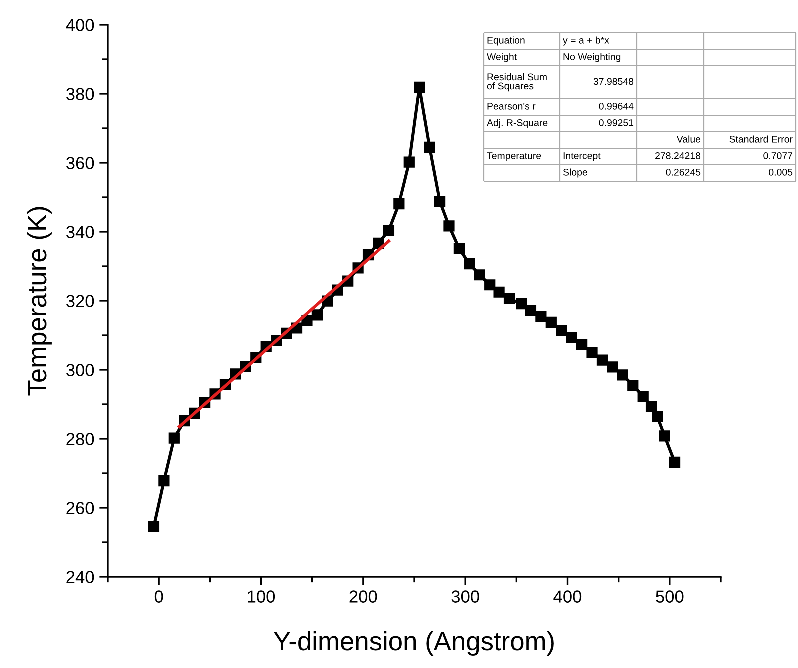 This screenshot has height=668, width=798. What do you see at coordinates (80, 25) in the screenshot?
I see `y-tick-label: 400` at bounding box center [80, 25].